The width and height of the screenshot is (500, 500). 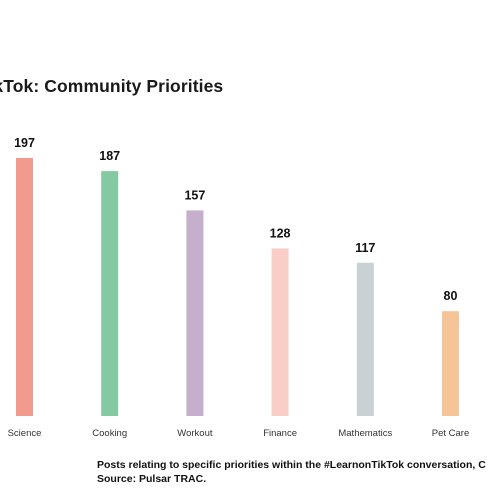 What do you see at coordinates (194, 195) in the screenshot?
I see `data-label: 157` at bounding box center [194, 195].